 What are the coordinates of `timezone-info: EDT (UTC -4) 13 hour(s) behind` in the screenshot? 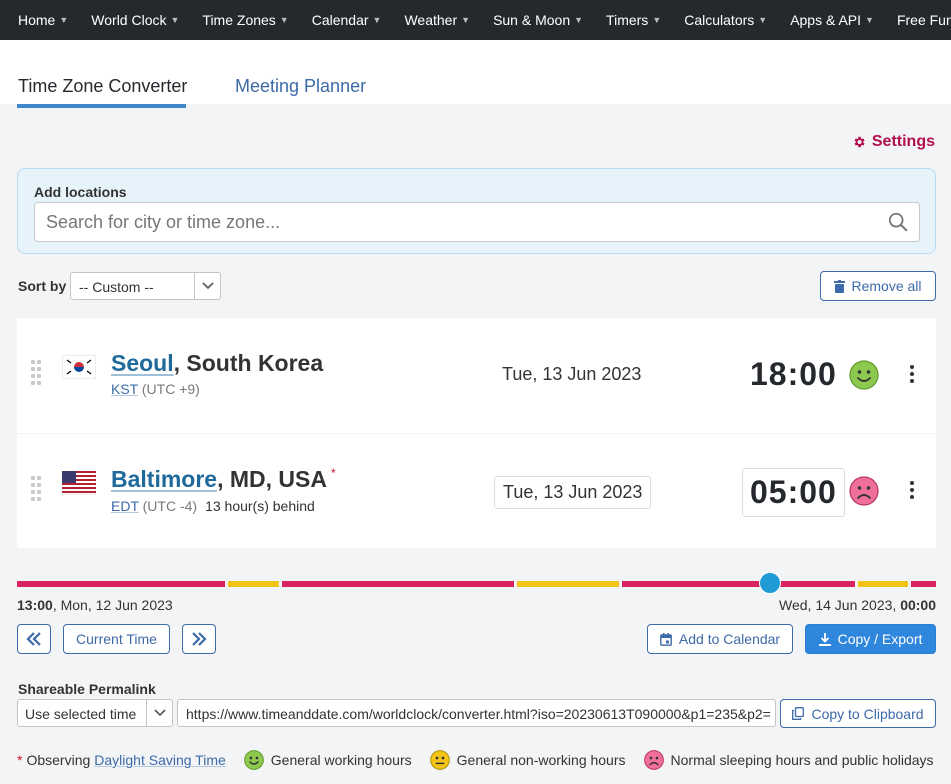 It's located at (213, 506).